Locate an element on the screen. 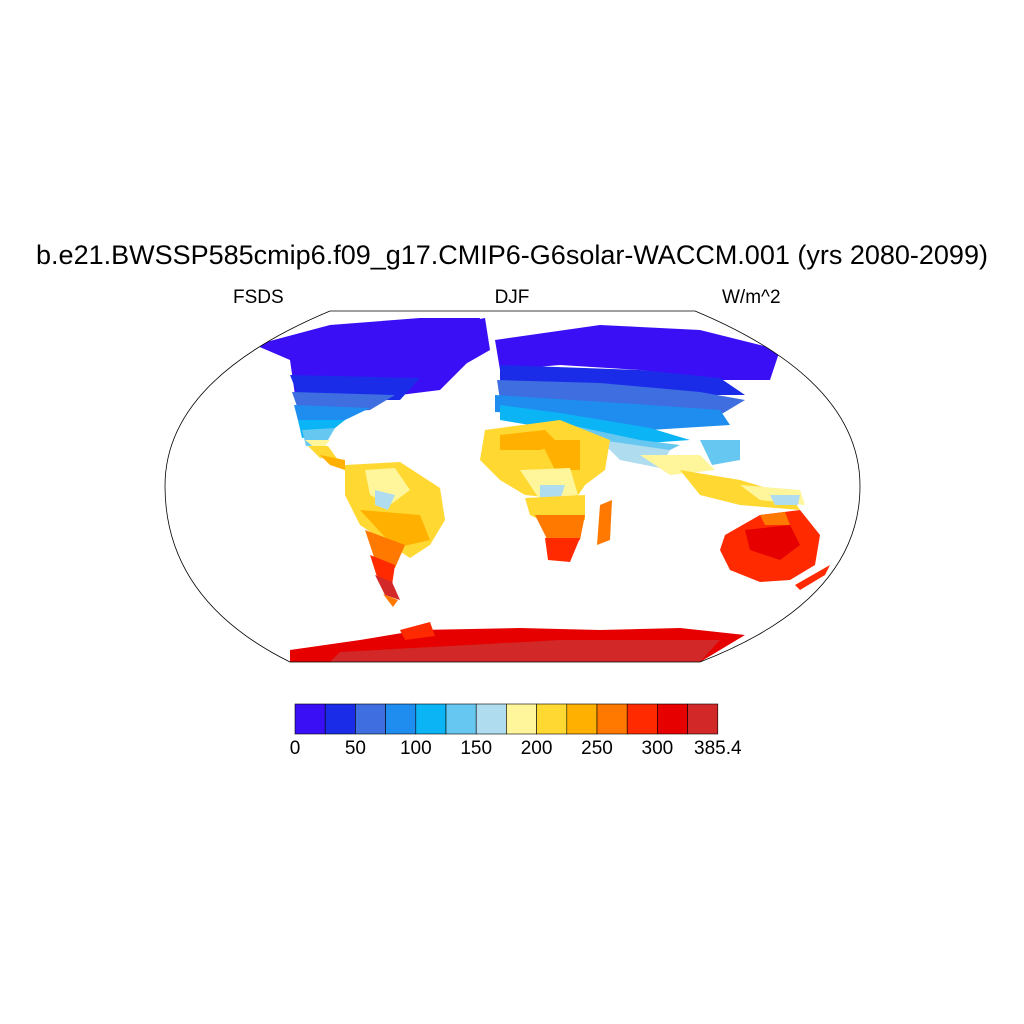  units-label: W/m^2 is located at coordinates (751, 297).